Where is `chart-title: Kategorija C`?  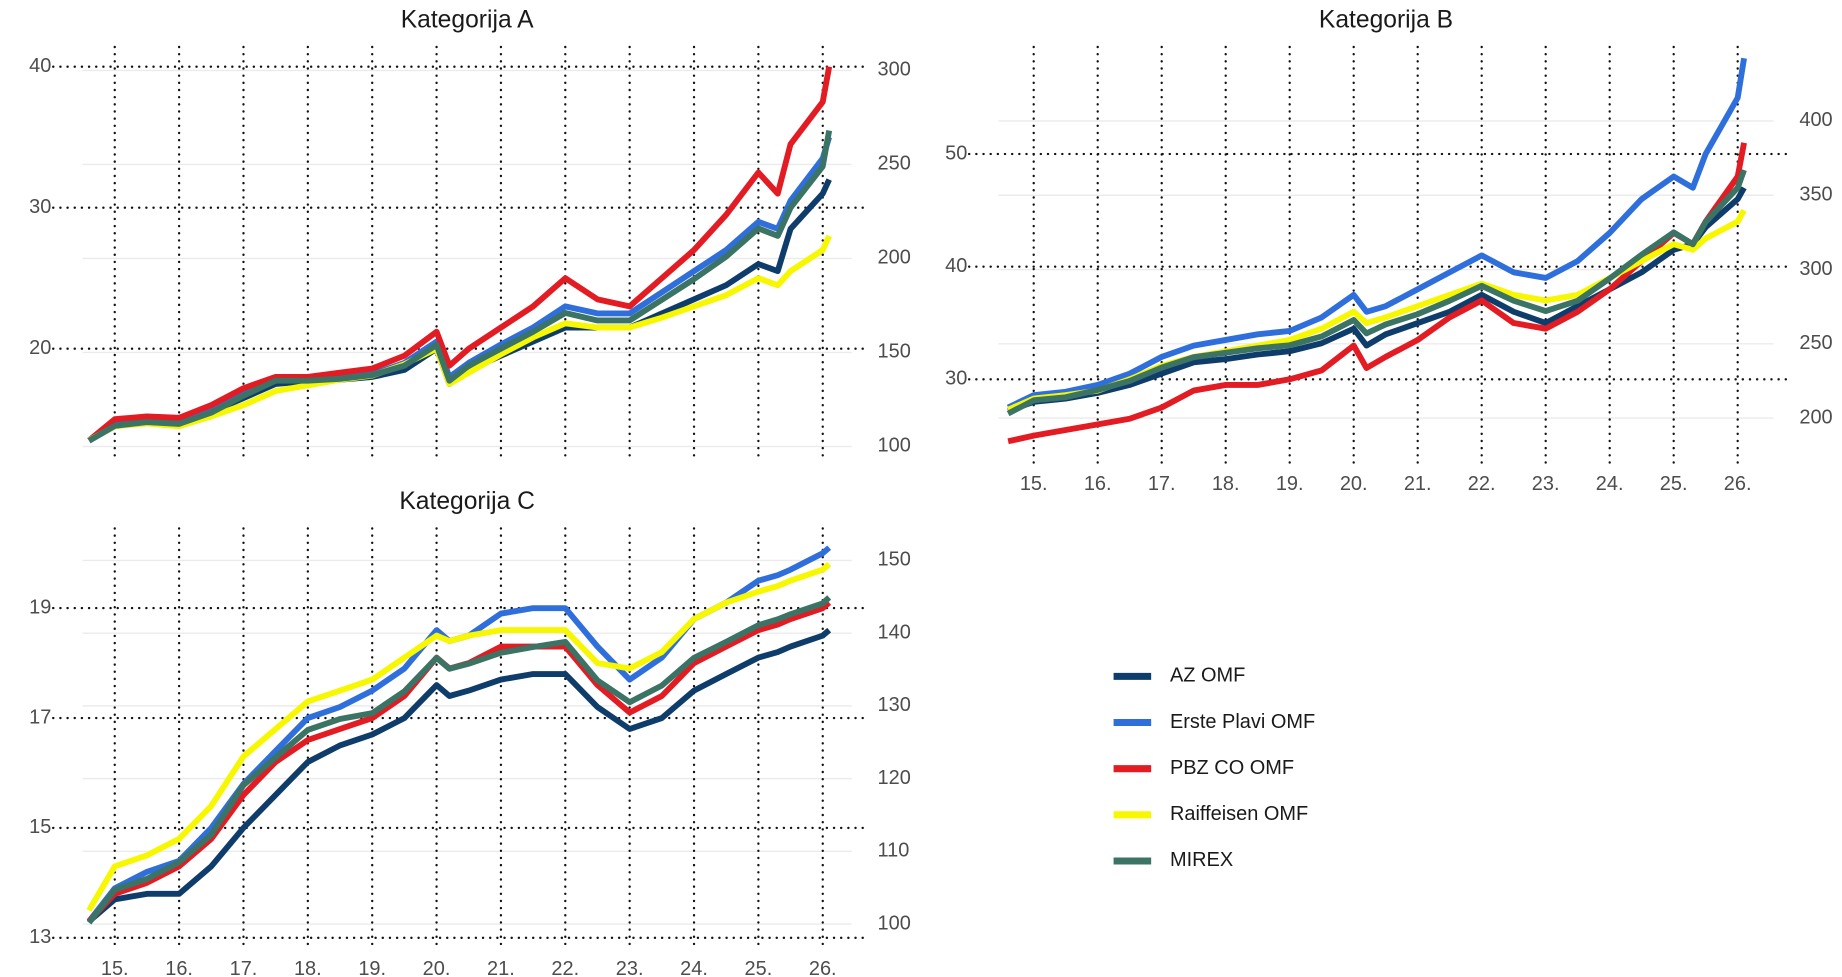 chart-title: Kategorija C is located at coordinates (467, 501).